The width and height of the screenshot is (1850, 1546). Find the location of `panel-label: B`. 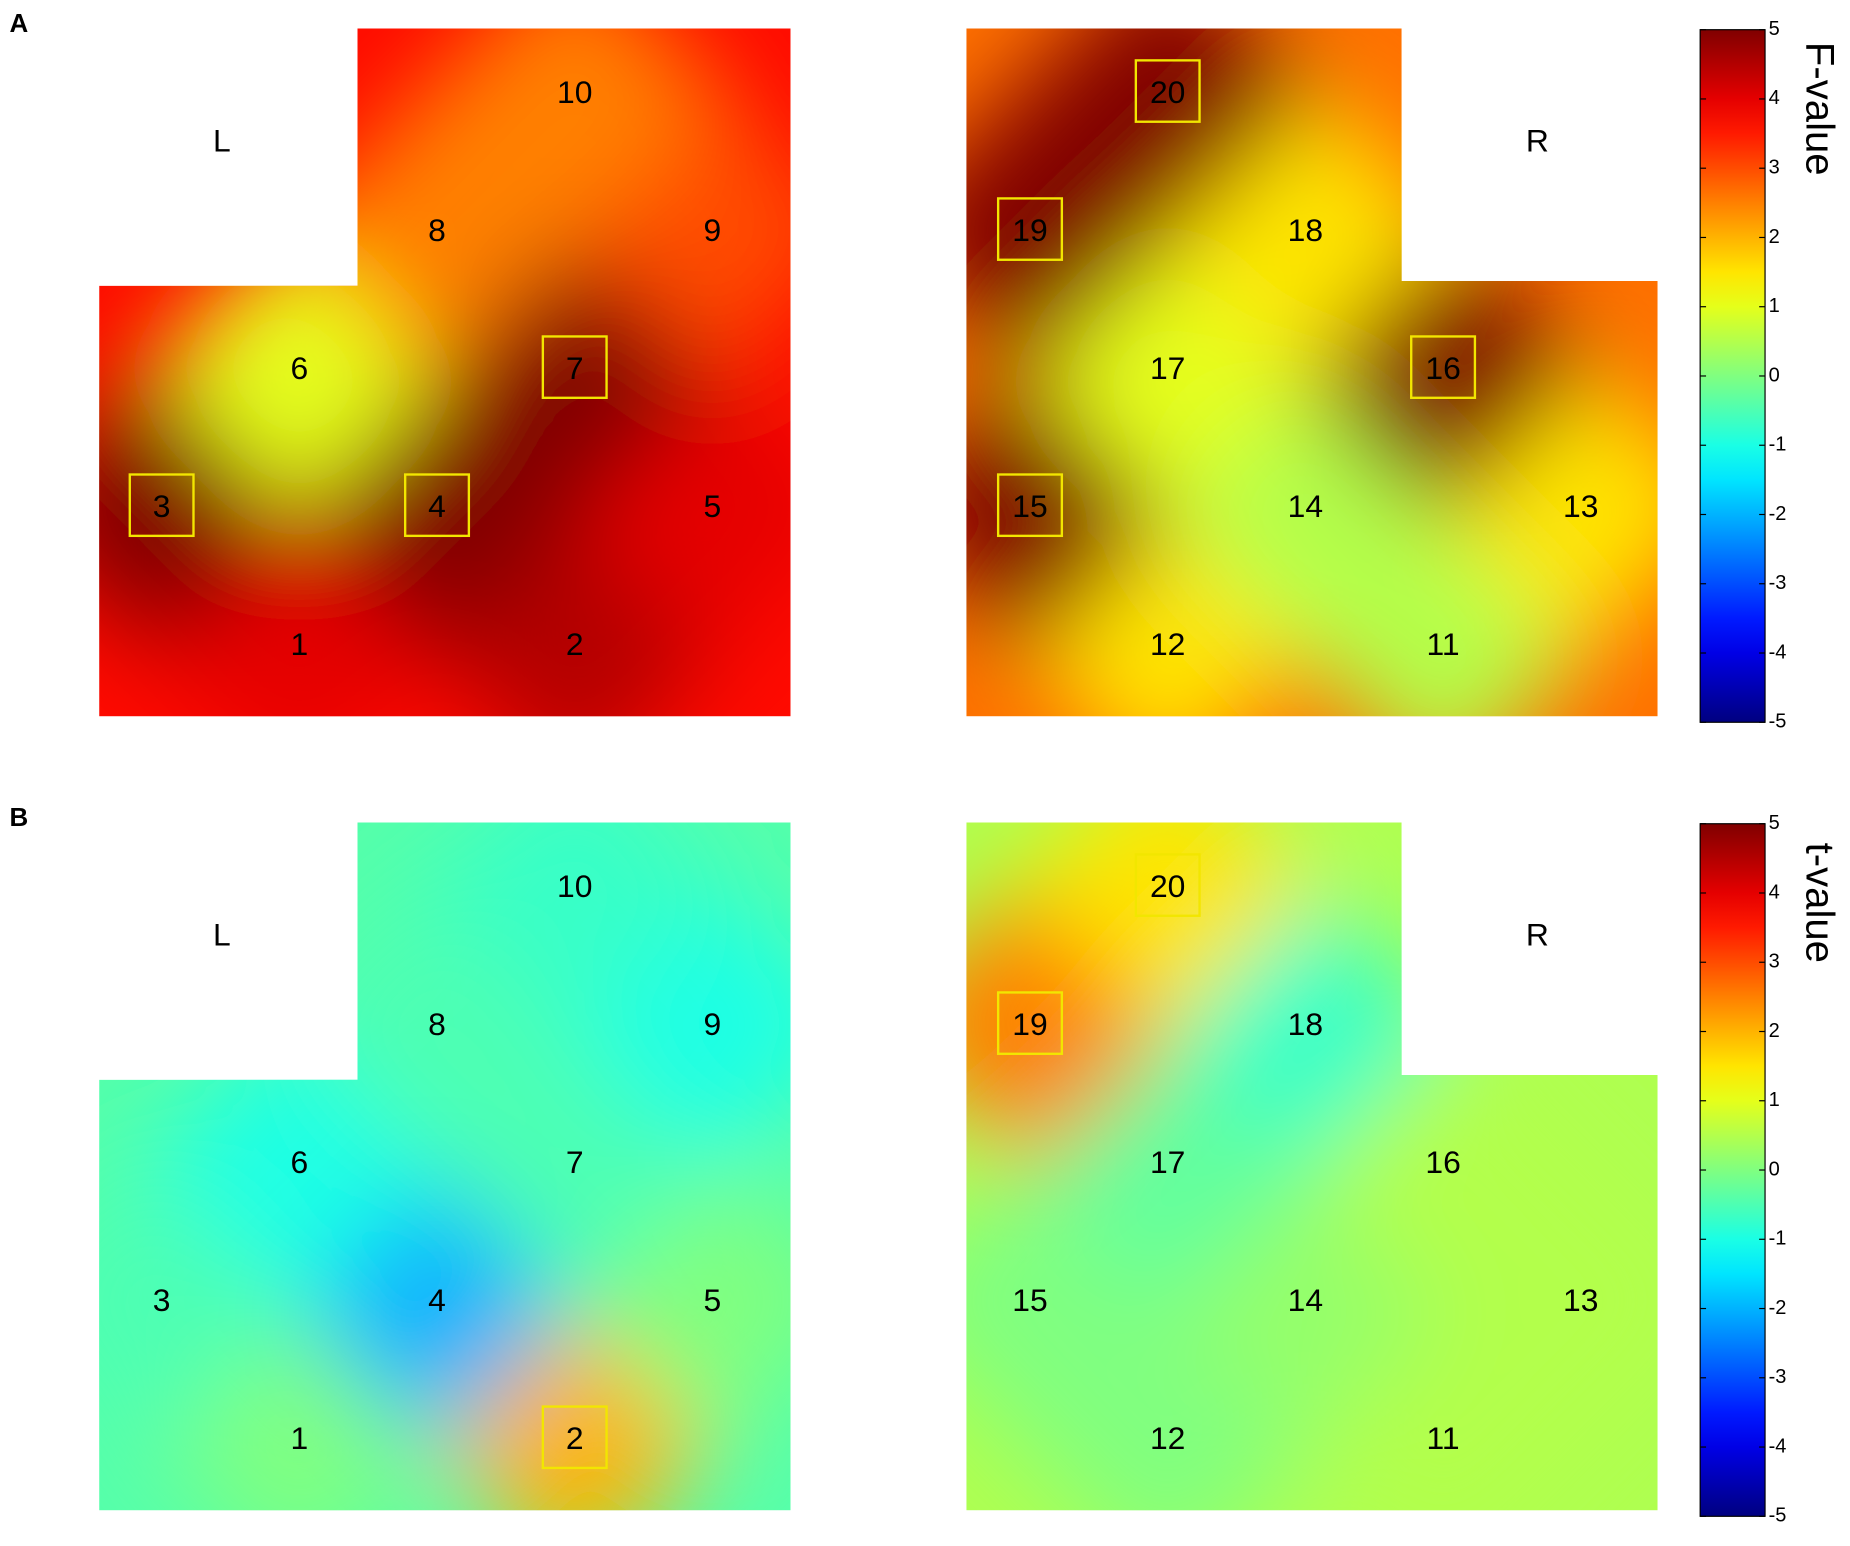

panel-label: B is located at coordinates (18, 818).